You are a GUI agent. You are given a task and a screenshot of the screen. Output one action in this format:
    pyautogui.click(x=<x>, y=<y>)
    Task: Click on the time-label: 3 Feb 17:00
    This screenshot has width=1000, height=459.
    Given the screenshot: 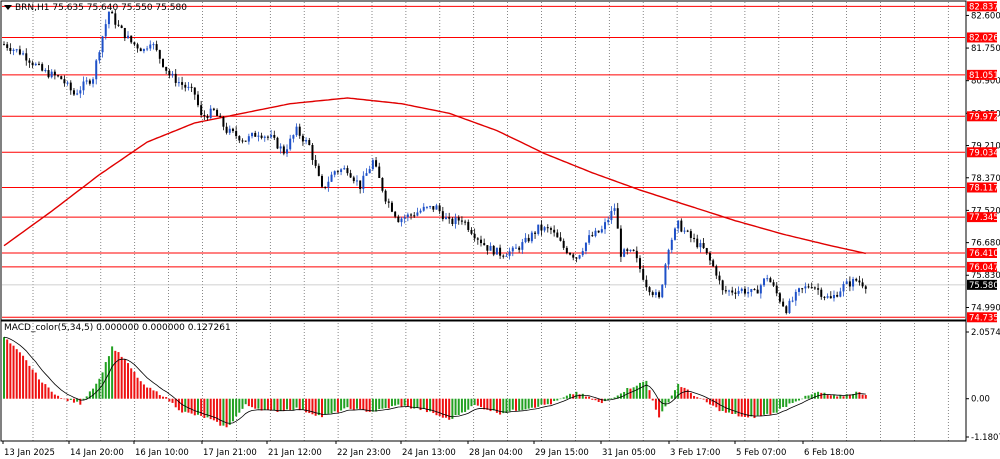 What is the action you would take?
    pyautogui.click(x=695, y=453)
    